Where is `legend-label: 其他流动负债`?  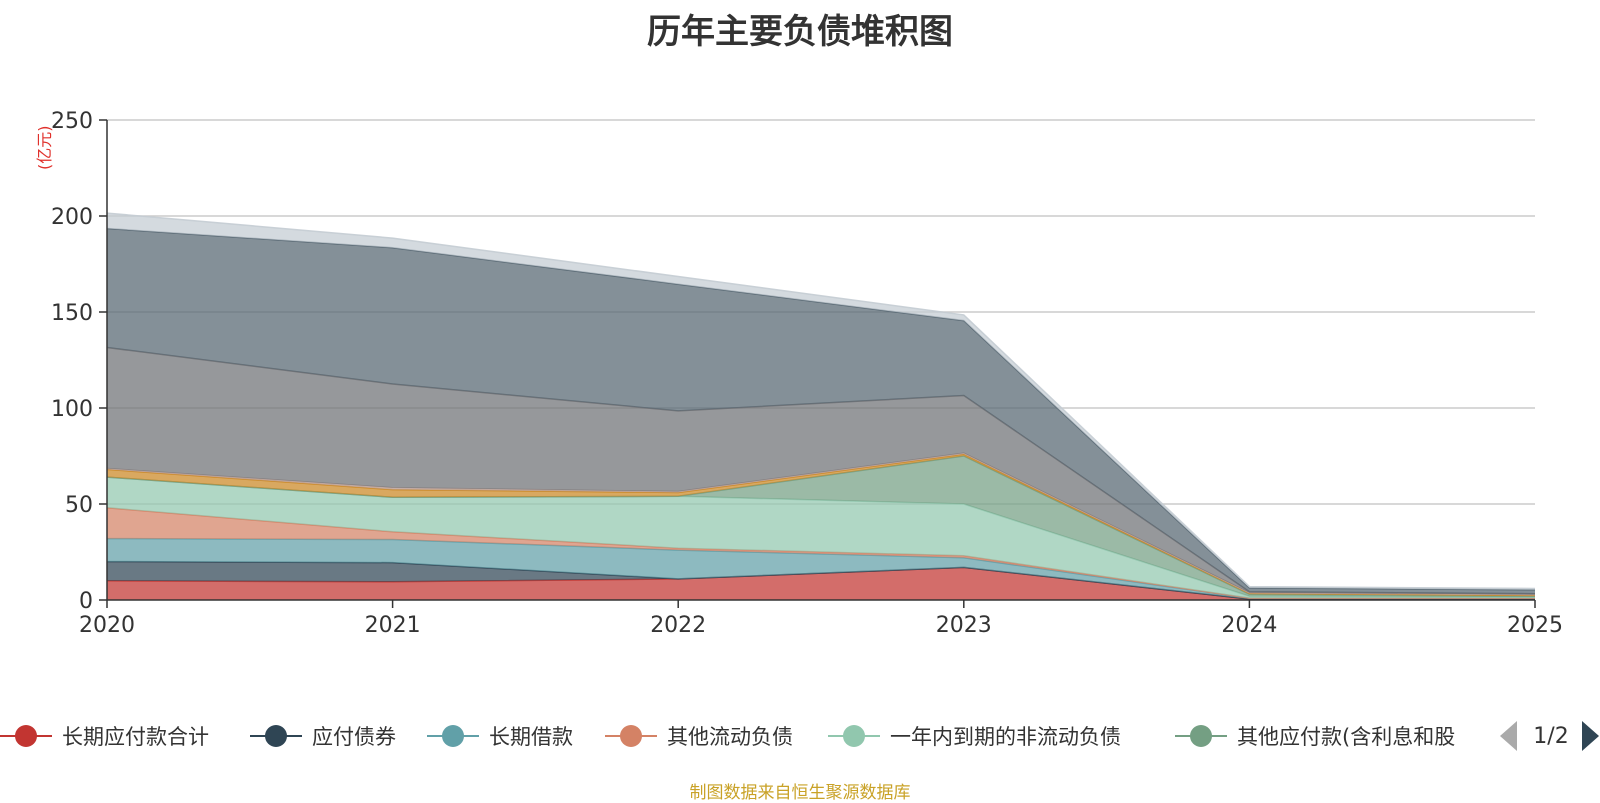
legend-label: 其他流动负债 is located at coordinates (730, 737).